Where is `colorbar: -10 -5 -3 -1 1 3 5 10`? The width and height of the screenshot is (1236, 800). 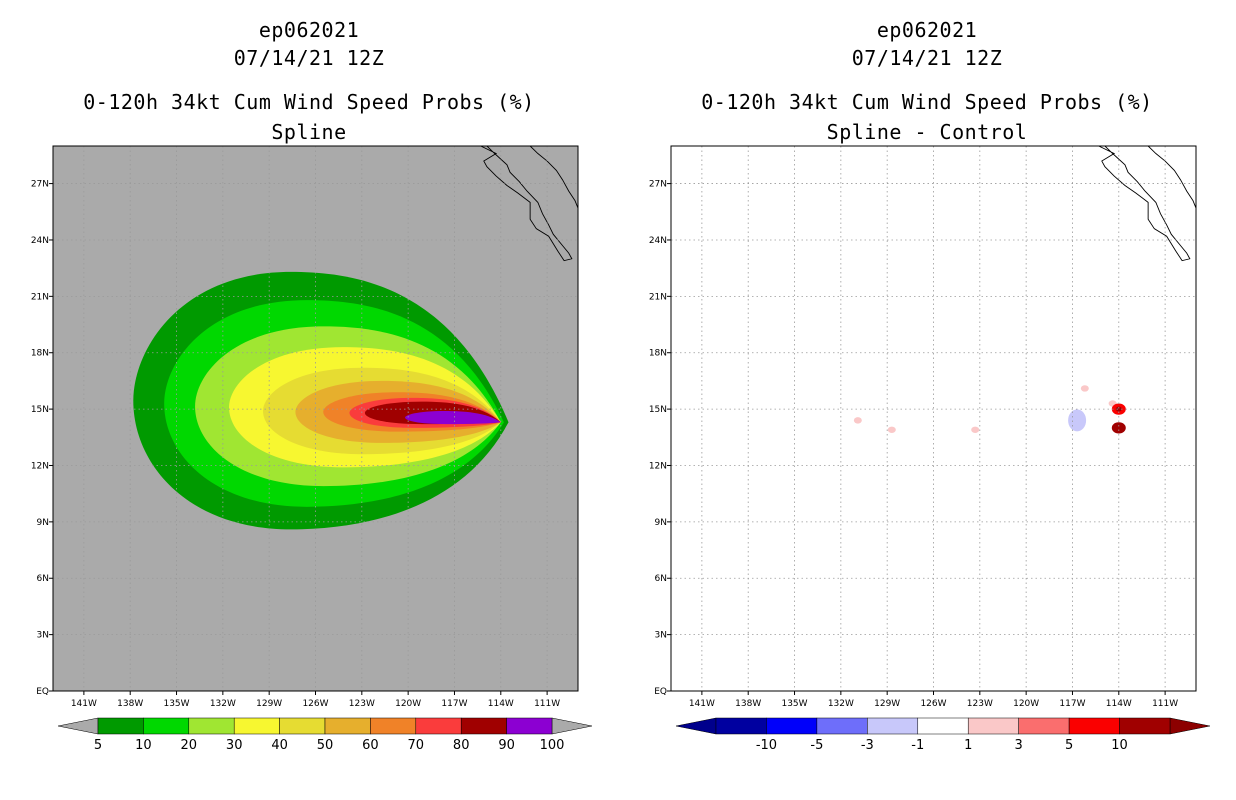
colorbar: -10 -5 -3 -1 1 3 5 10 is located at coordinates (943, 735).